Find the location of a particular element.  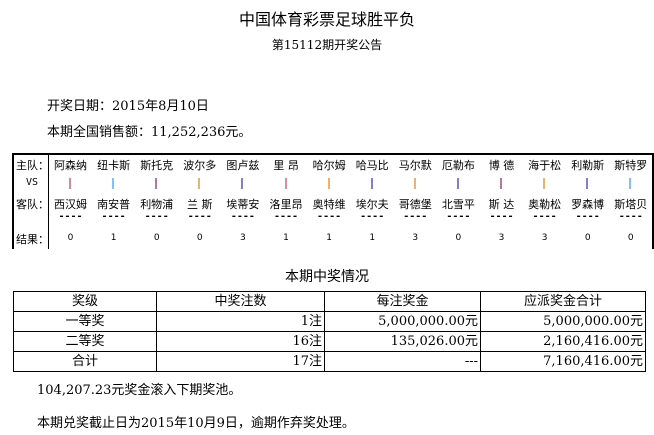

away-team: 南安普 is located at coordinates (114, 204).